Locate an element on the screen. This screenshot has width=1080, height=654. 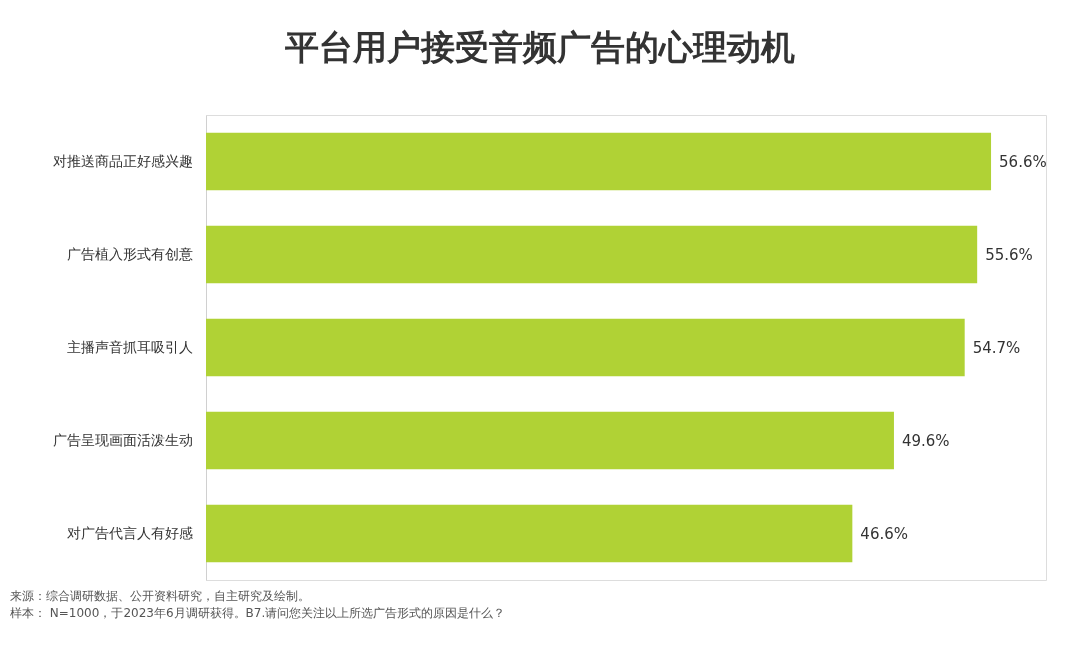
text: 样本： N=1000，于2023年6月调研获得。B7.请问您关注以上所选广告形式的原因是什么？ is located at coordinates (258, 613).